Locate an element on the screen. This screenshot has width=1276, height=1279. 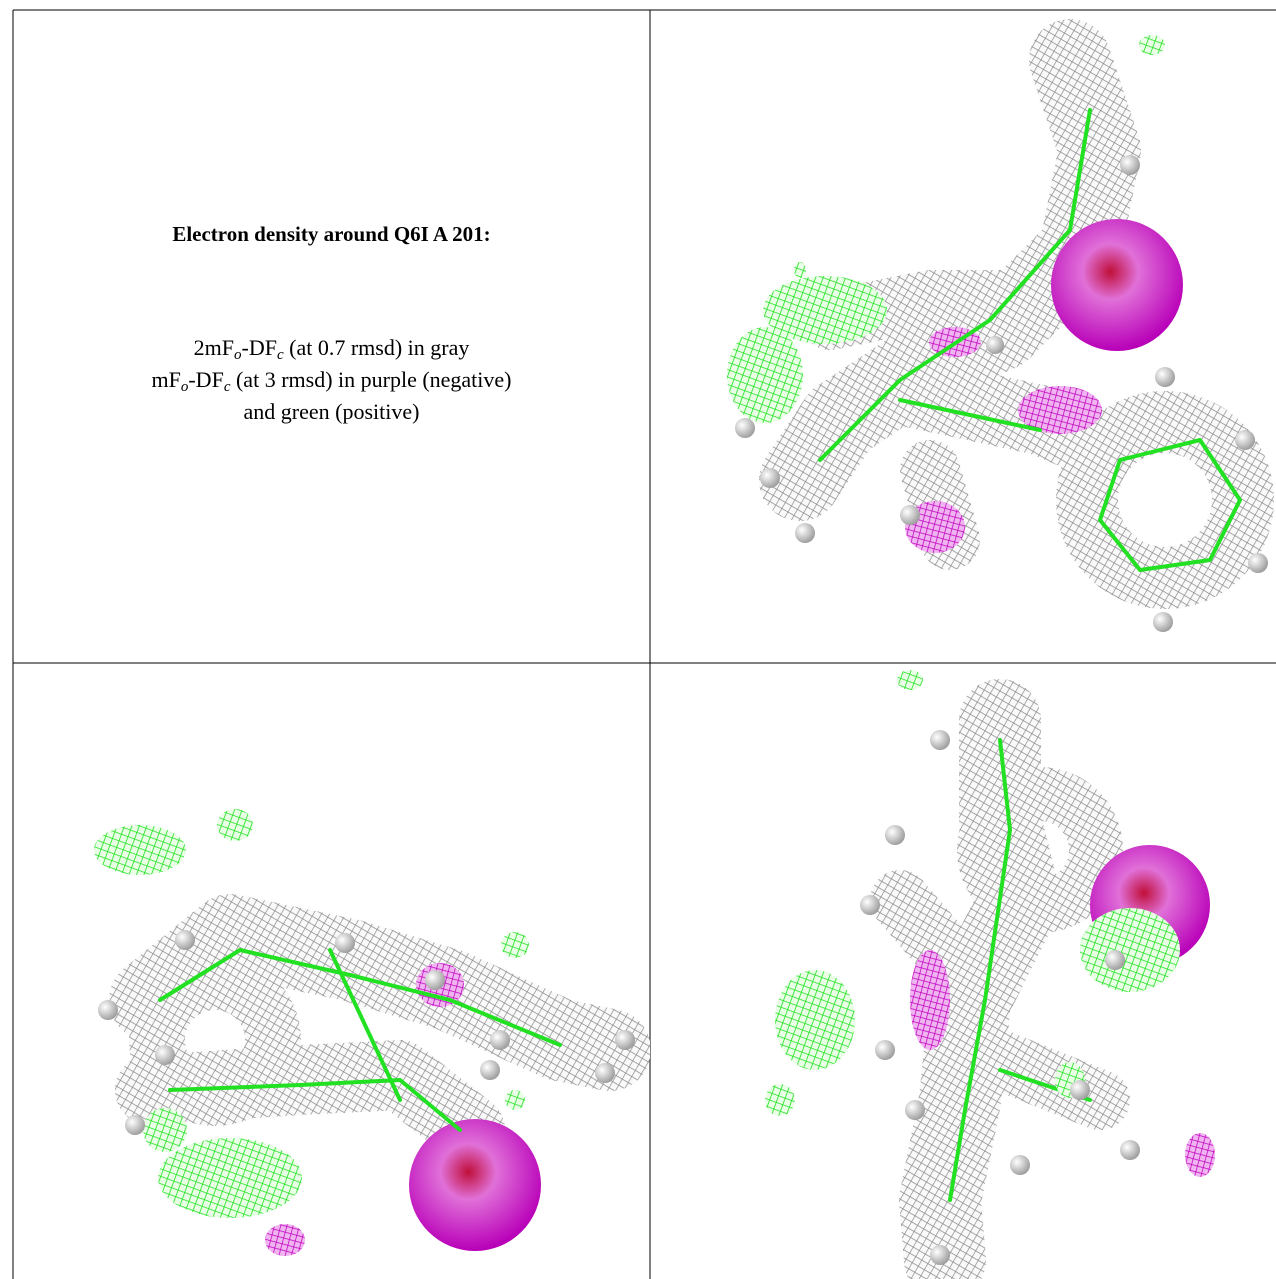
legend-line: and green (positive) is located at coordinates (331, 411).